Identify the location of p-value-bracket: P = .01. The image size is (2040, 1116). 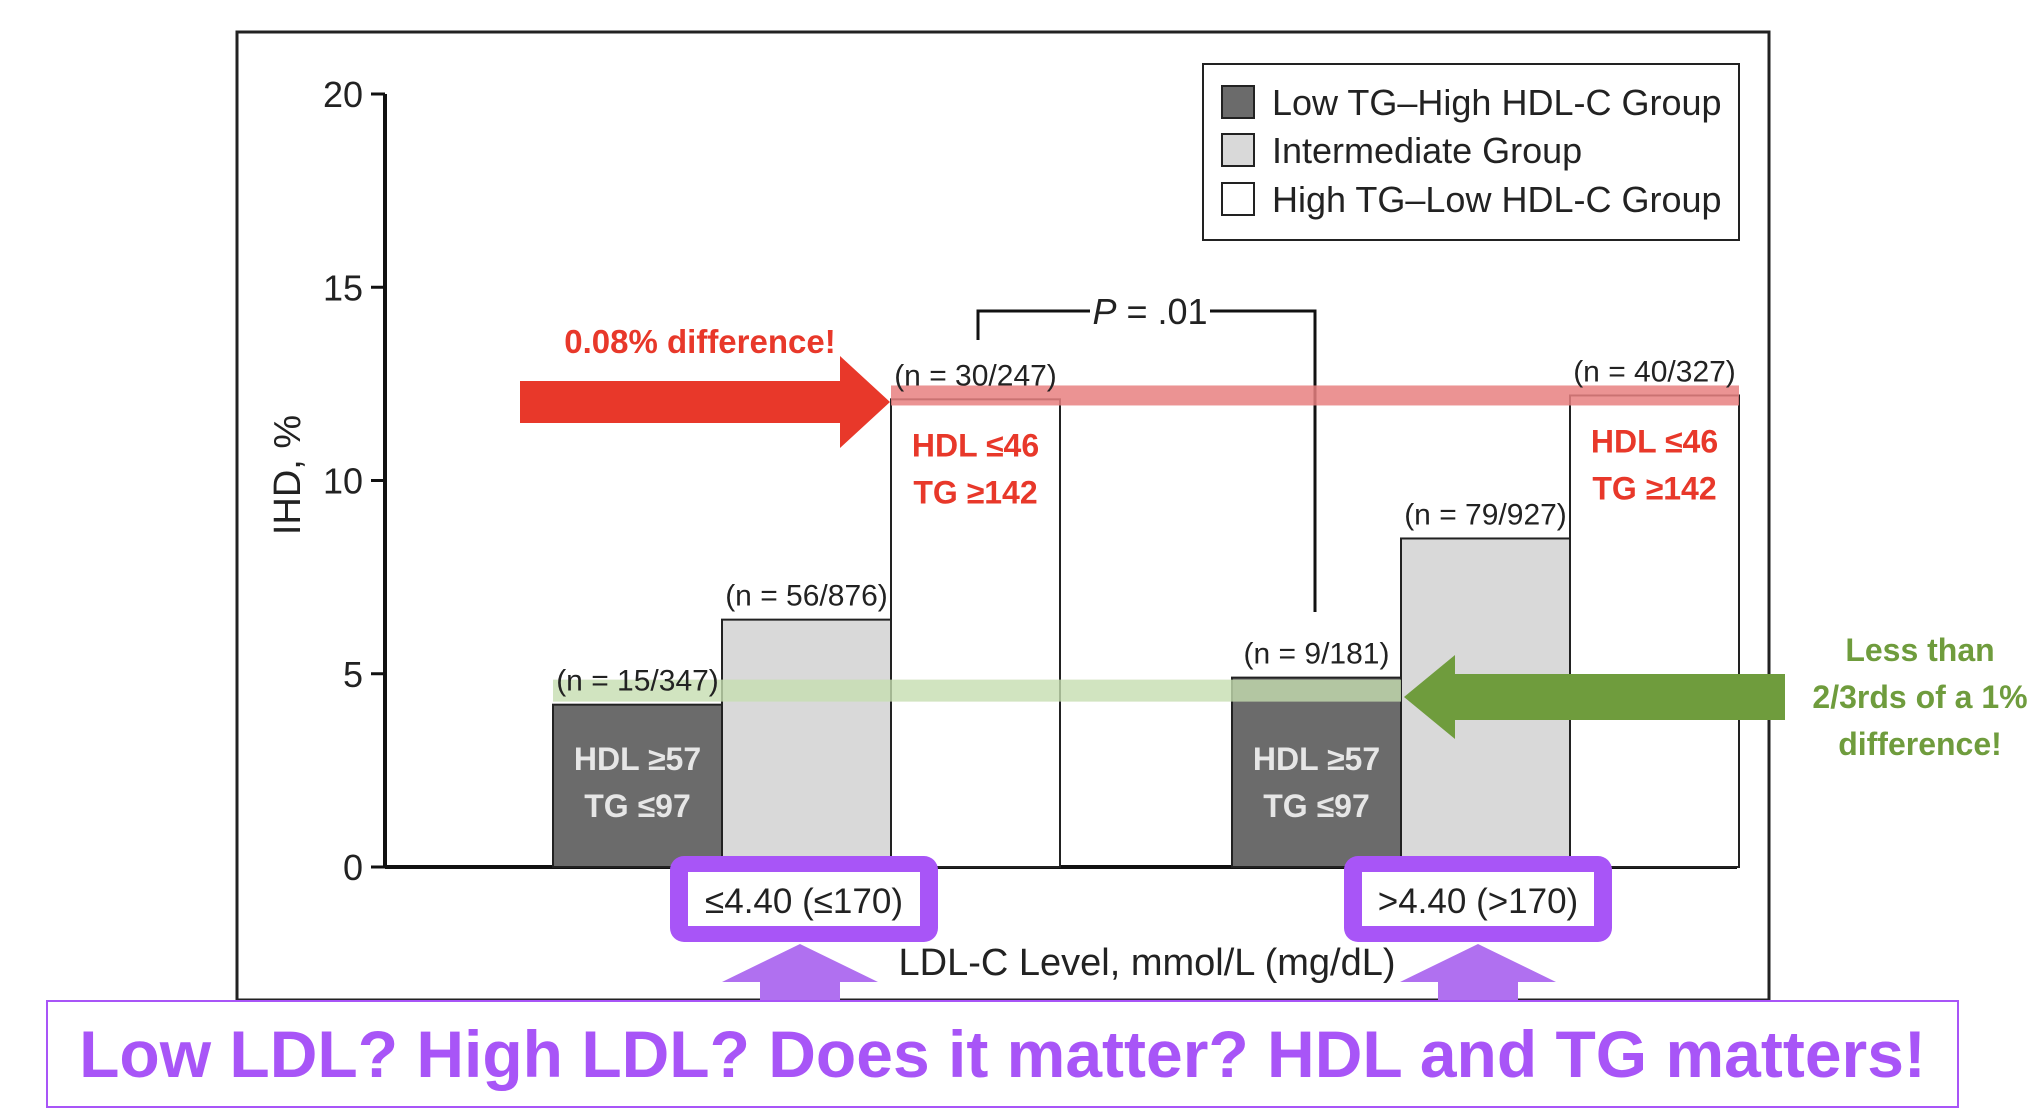
(1146, 451).